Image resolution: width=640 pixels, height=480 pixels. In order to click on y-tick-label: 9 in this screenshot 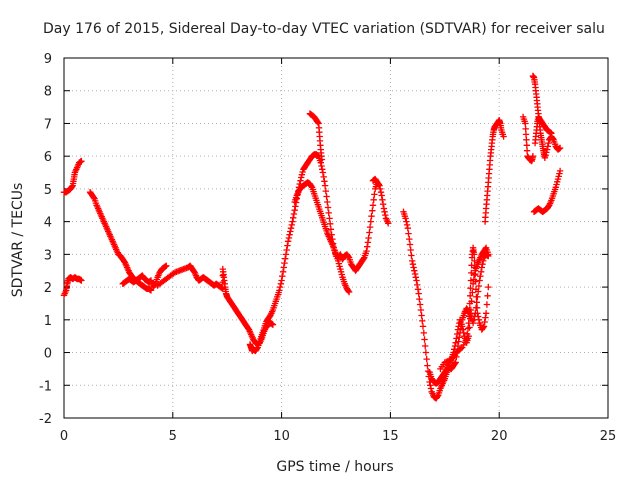, I will do `click(48, 59)`.